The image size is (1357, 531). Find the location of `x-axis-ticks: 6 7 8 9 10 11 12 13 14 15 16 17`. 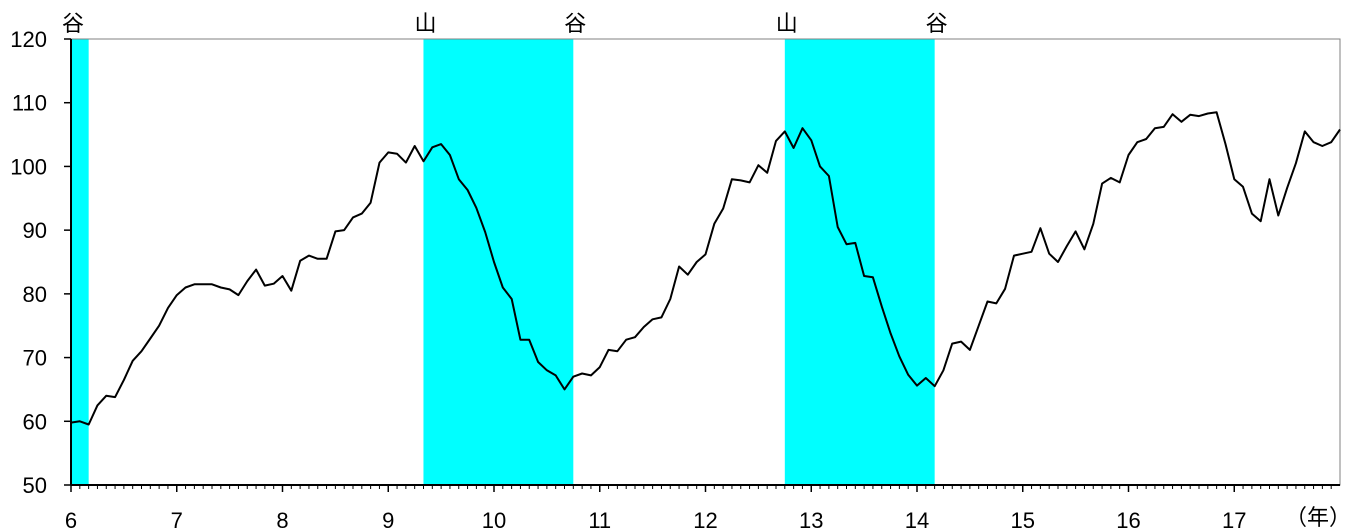

x-axis-ticks: 6 7 8 9 10 11 12 13 14 15 16 17 is located at coordinates (698, 508).